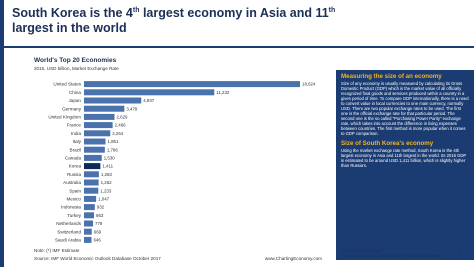  Describe the element at coordinates (309, 84) in the screenshot. I see `value-label: 18,624` at that location.